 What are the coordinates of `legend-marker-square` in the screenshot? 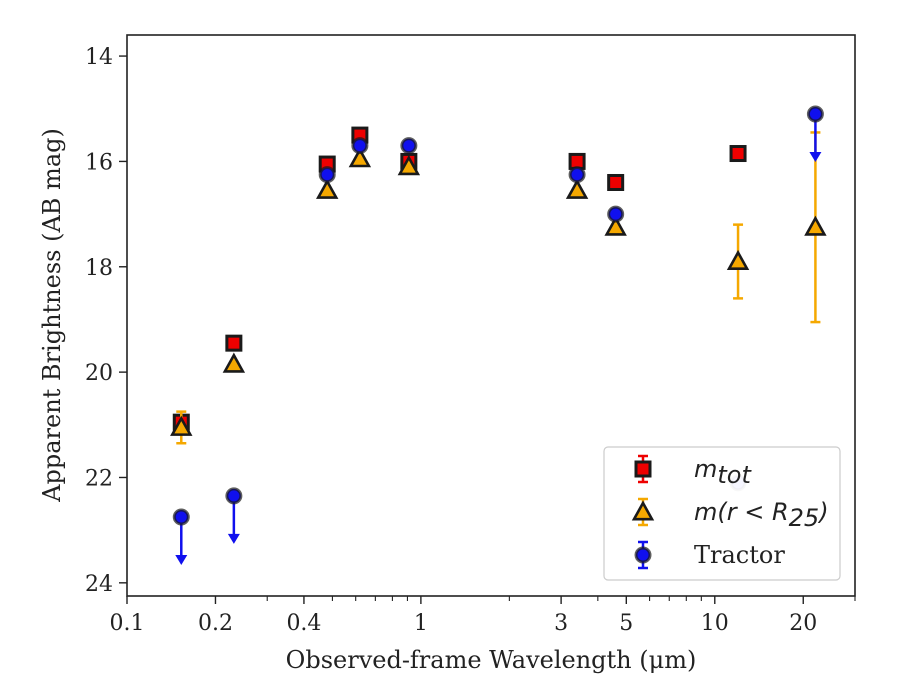 It's located at (643, 469).